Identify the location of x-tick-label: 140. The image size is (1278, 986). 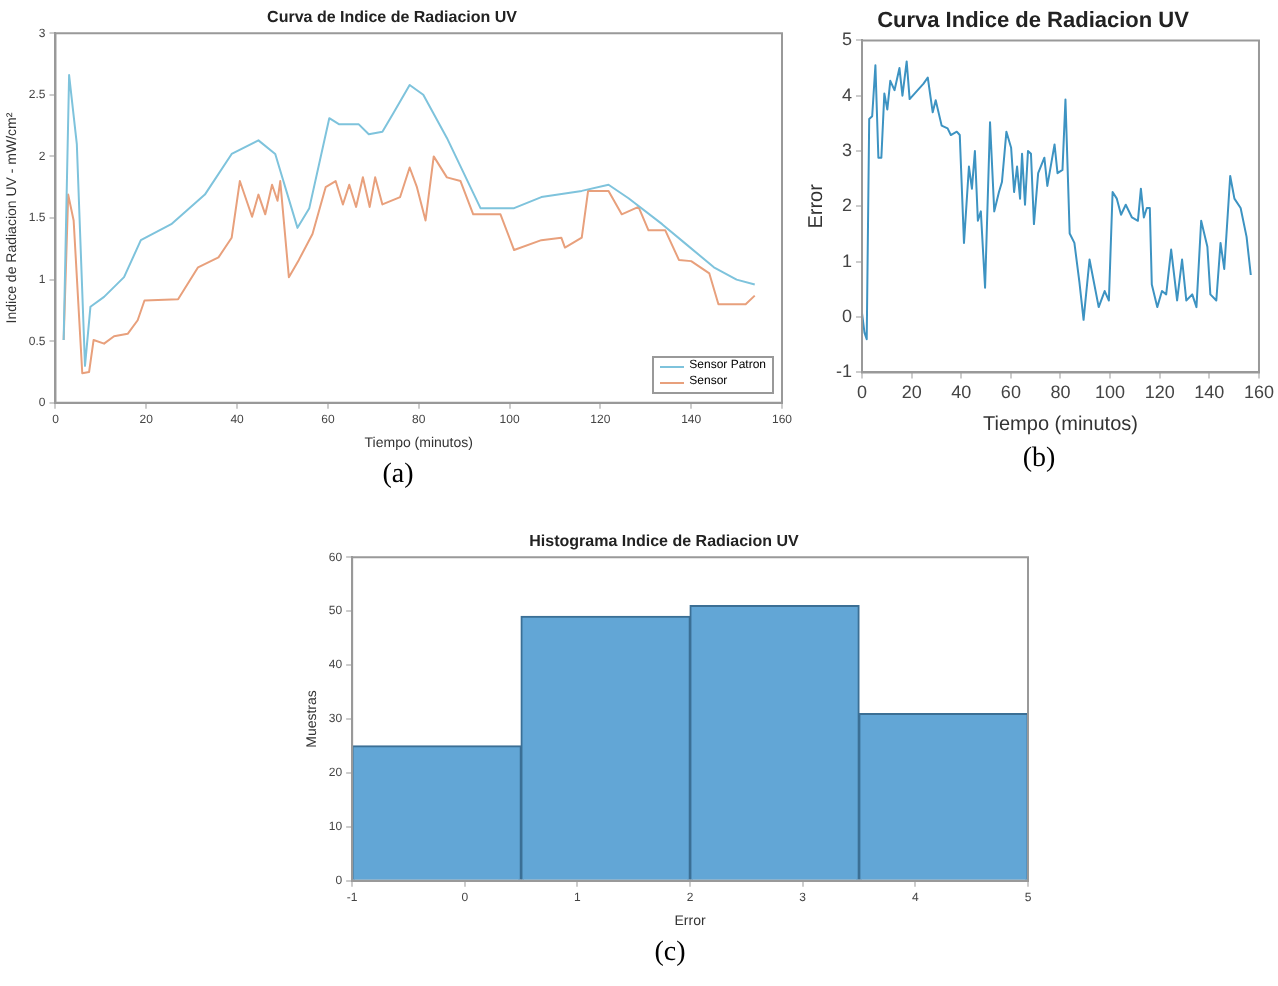
(1209, 392).